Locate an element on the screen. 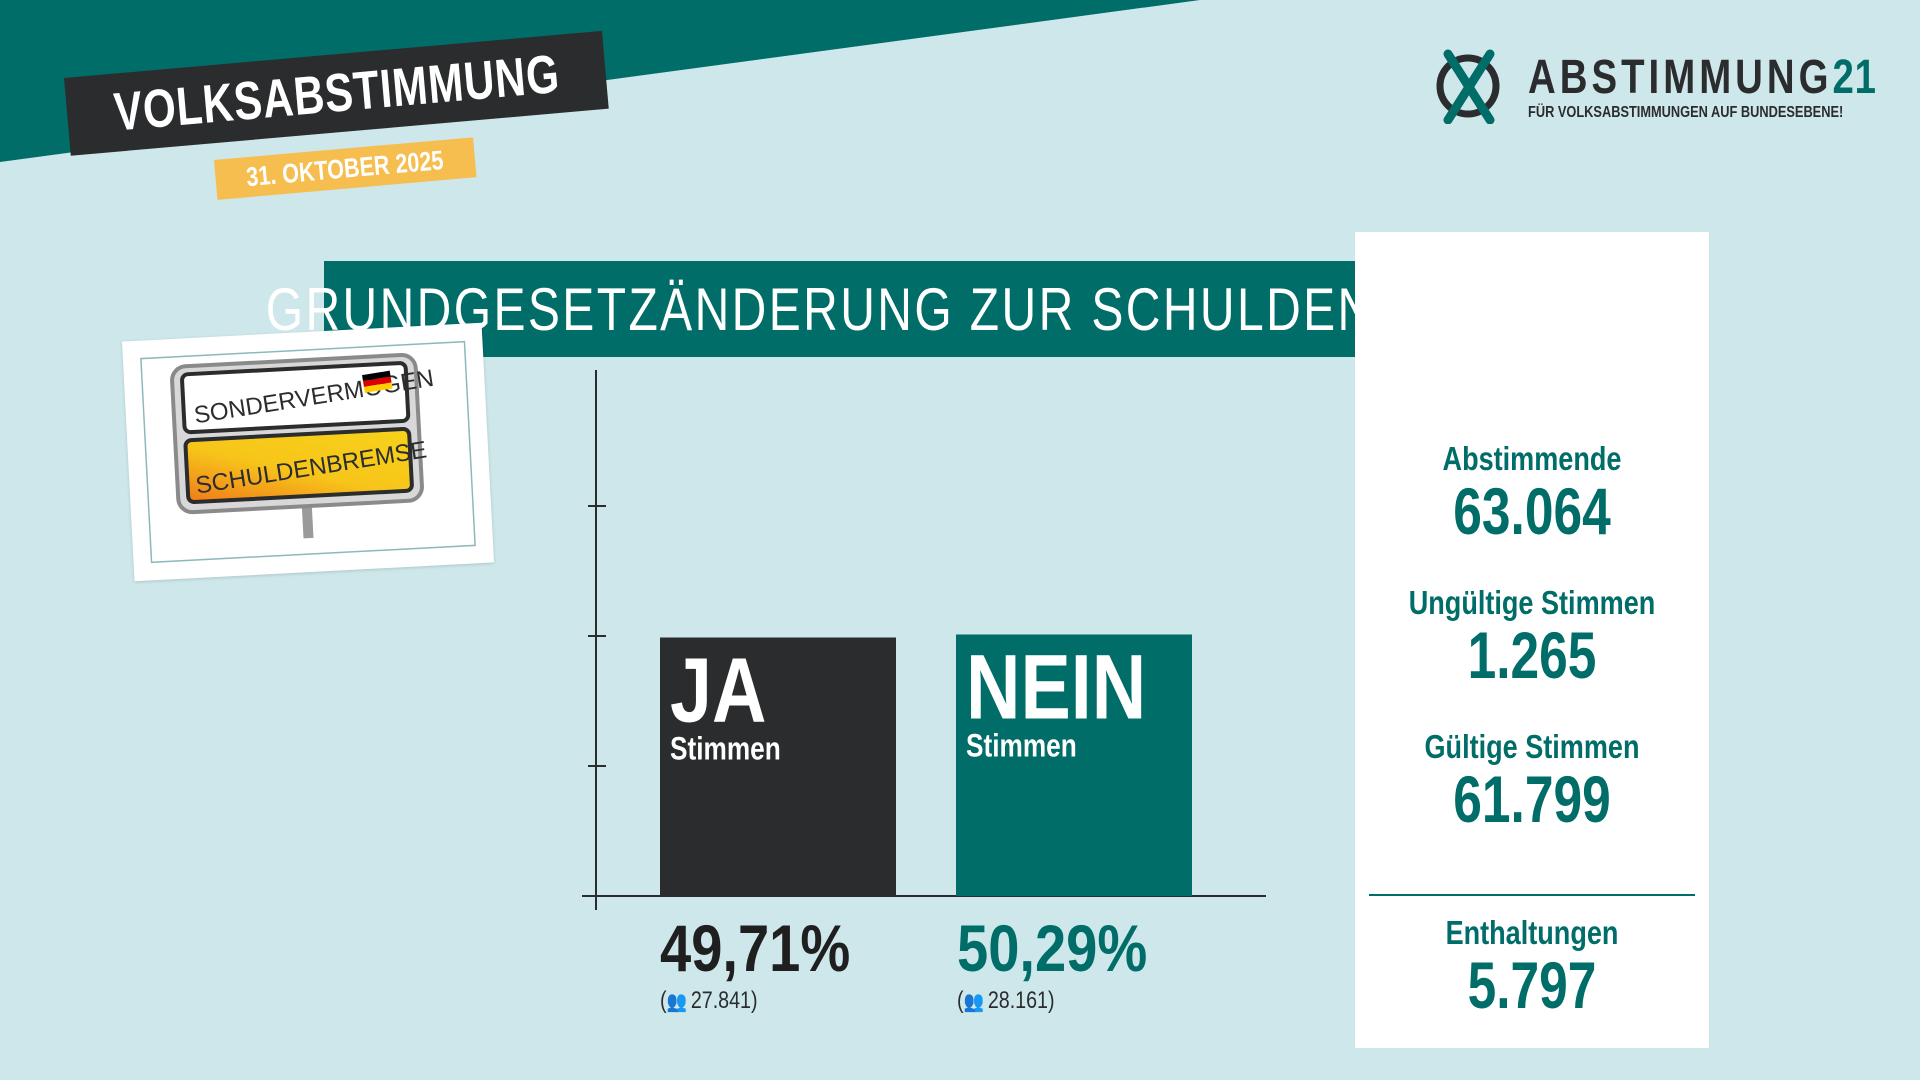 The height and width of the screenshot is (1080, 1920). count-ja: (👥 27.841) is located at coordinates (709, 1000).